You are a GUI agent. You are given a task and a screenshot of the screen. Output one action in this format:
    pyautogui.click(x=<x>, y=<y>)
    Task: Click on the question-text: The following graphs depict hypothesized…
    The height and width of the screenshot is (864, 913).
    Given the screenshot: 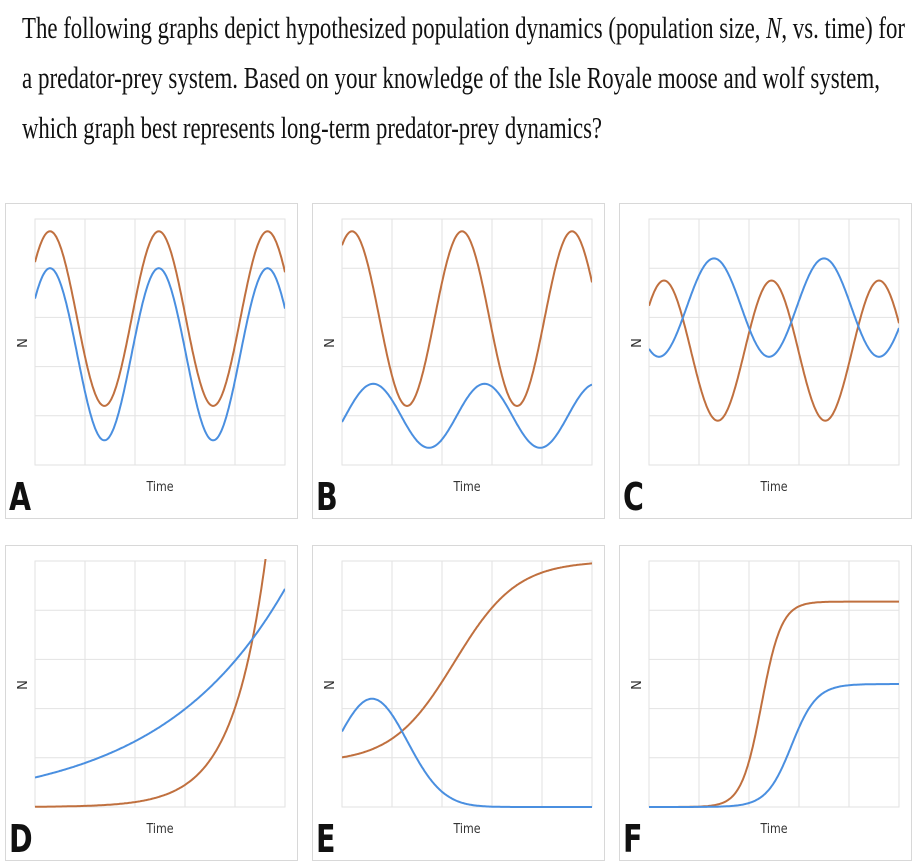 What is the action you would take?
    pyautogui.click(x=394, y=27)
    